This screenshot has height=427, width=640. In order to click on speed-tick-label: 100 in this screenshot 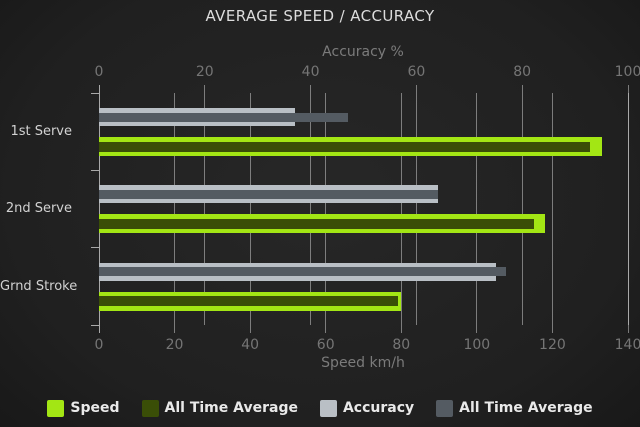, I will do `click(477, 345)`.